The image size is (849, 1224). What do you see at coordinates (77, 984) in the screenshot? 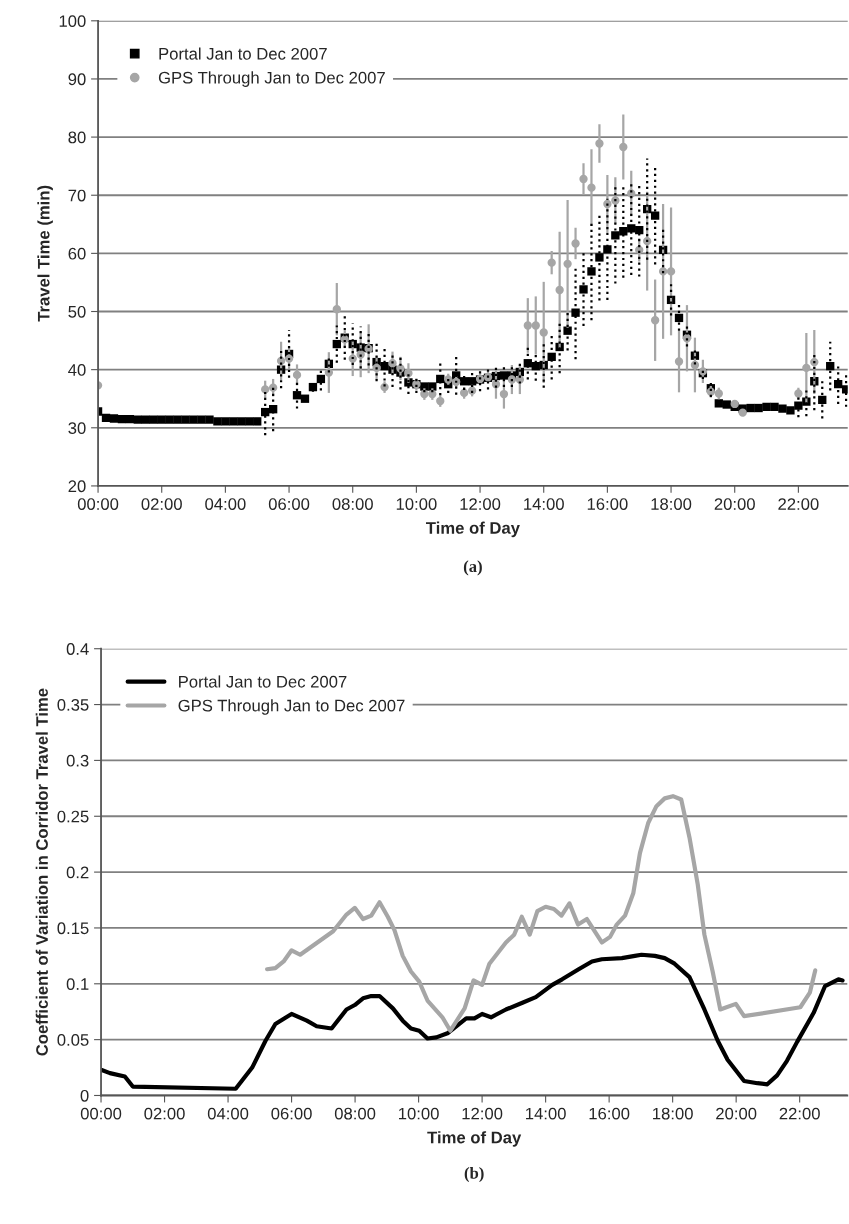
I see `y-tick-label: 0.1` at bounding box center [77, 984].